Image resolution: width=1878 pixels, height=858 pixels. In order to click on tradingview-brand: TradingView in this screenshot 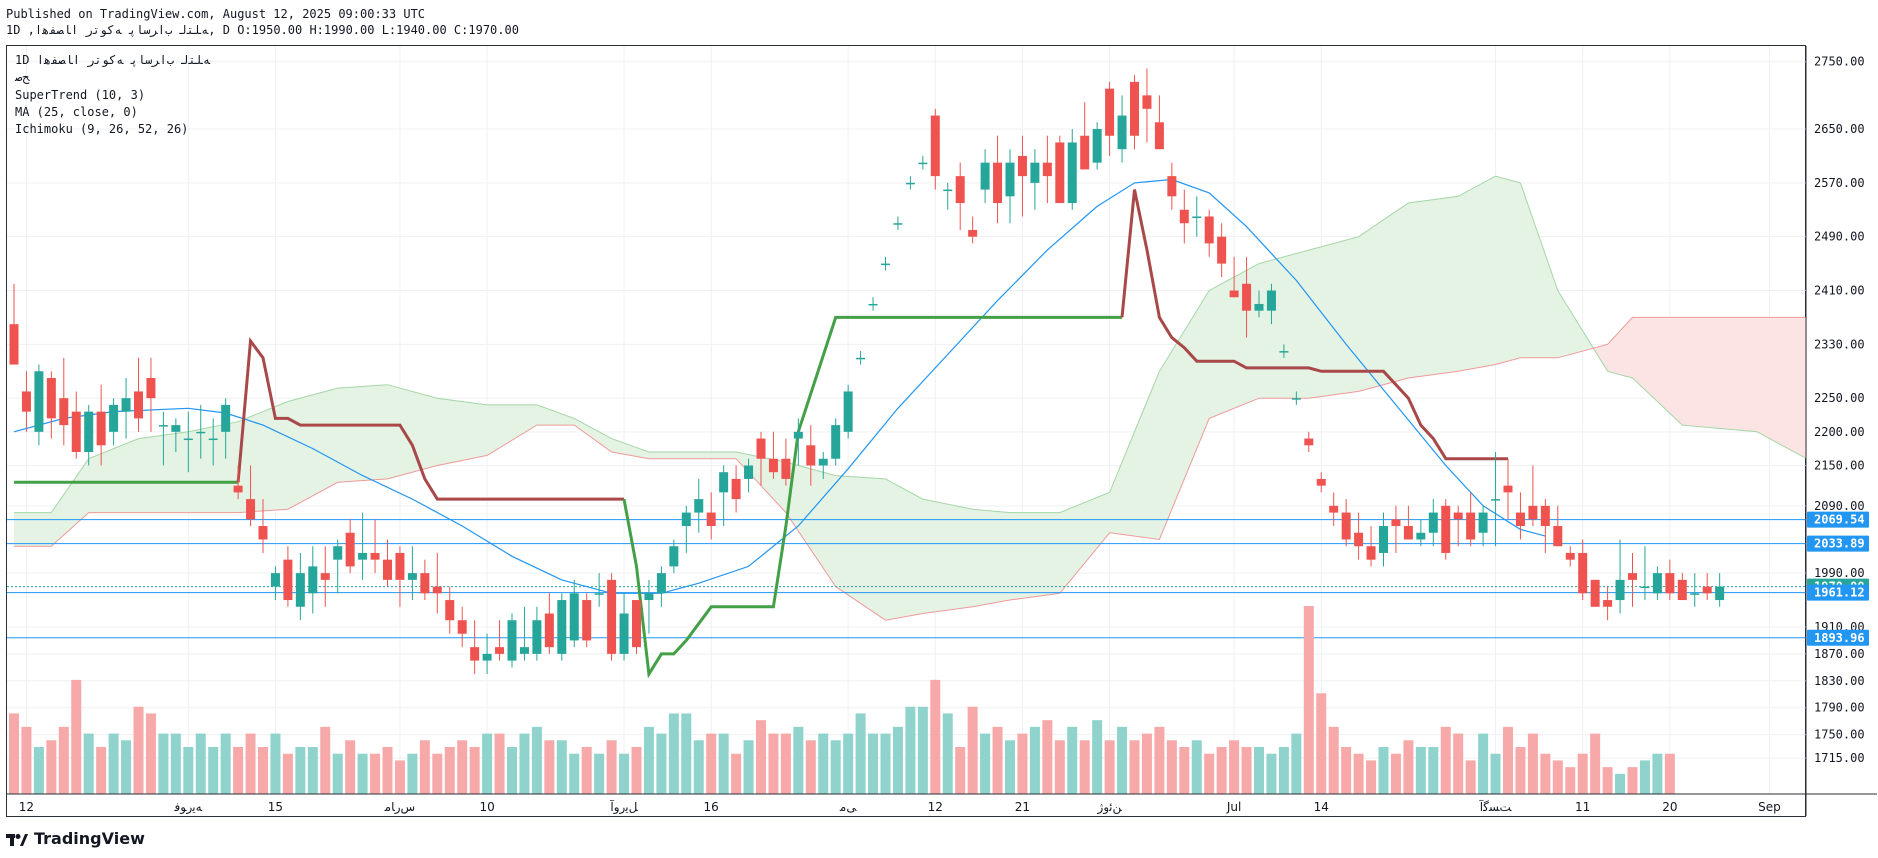, I will do `click(75, 838)`.